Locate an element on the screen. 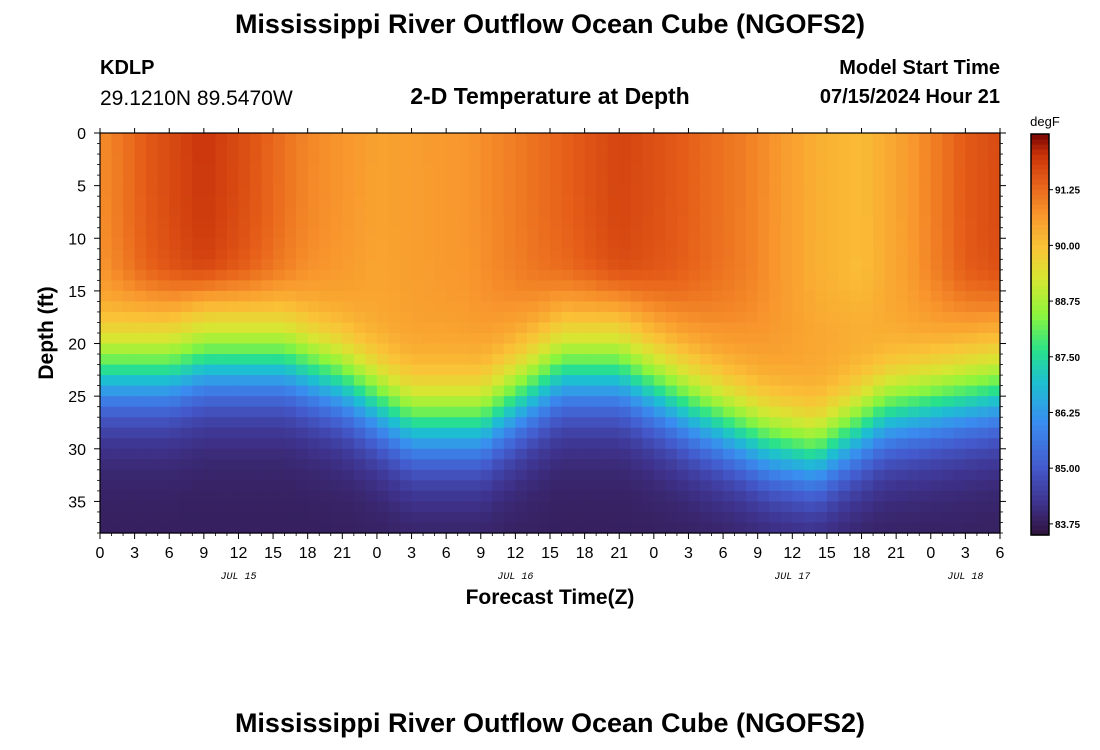  y-tick-label: 10 is located at coordinates (77, 239).